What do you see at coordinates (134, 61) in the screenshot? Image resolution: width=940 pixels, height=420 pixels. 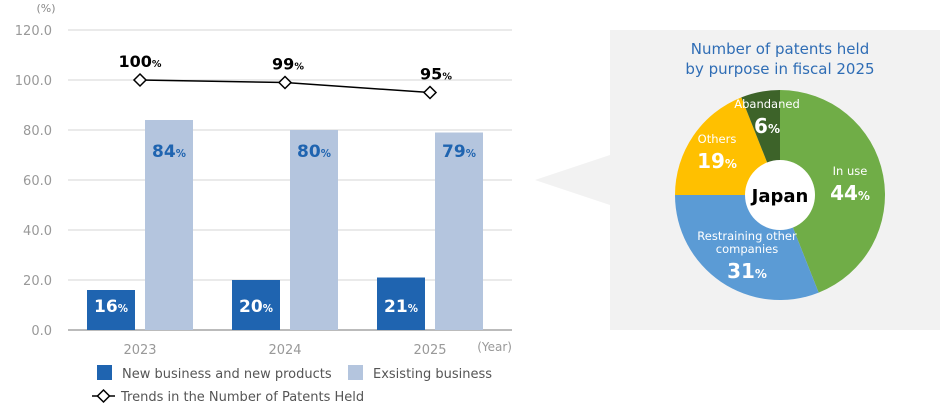 I see `line-label-value: 100` at bounding box center [134, 61].